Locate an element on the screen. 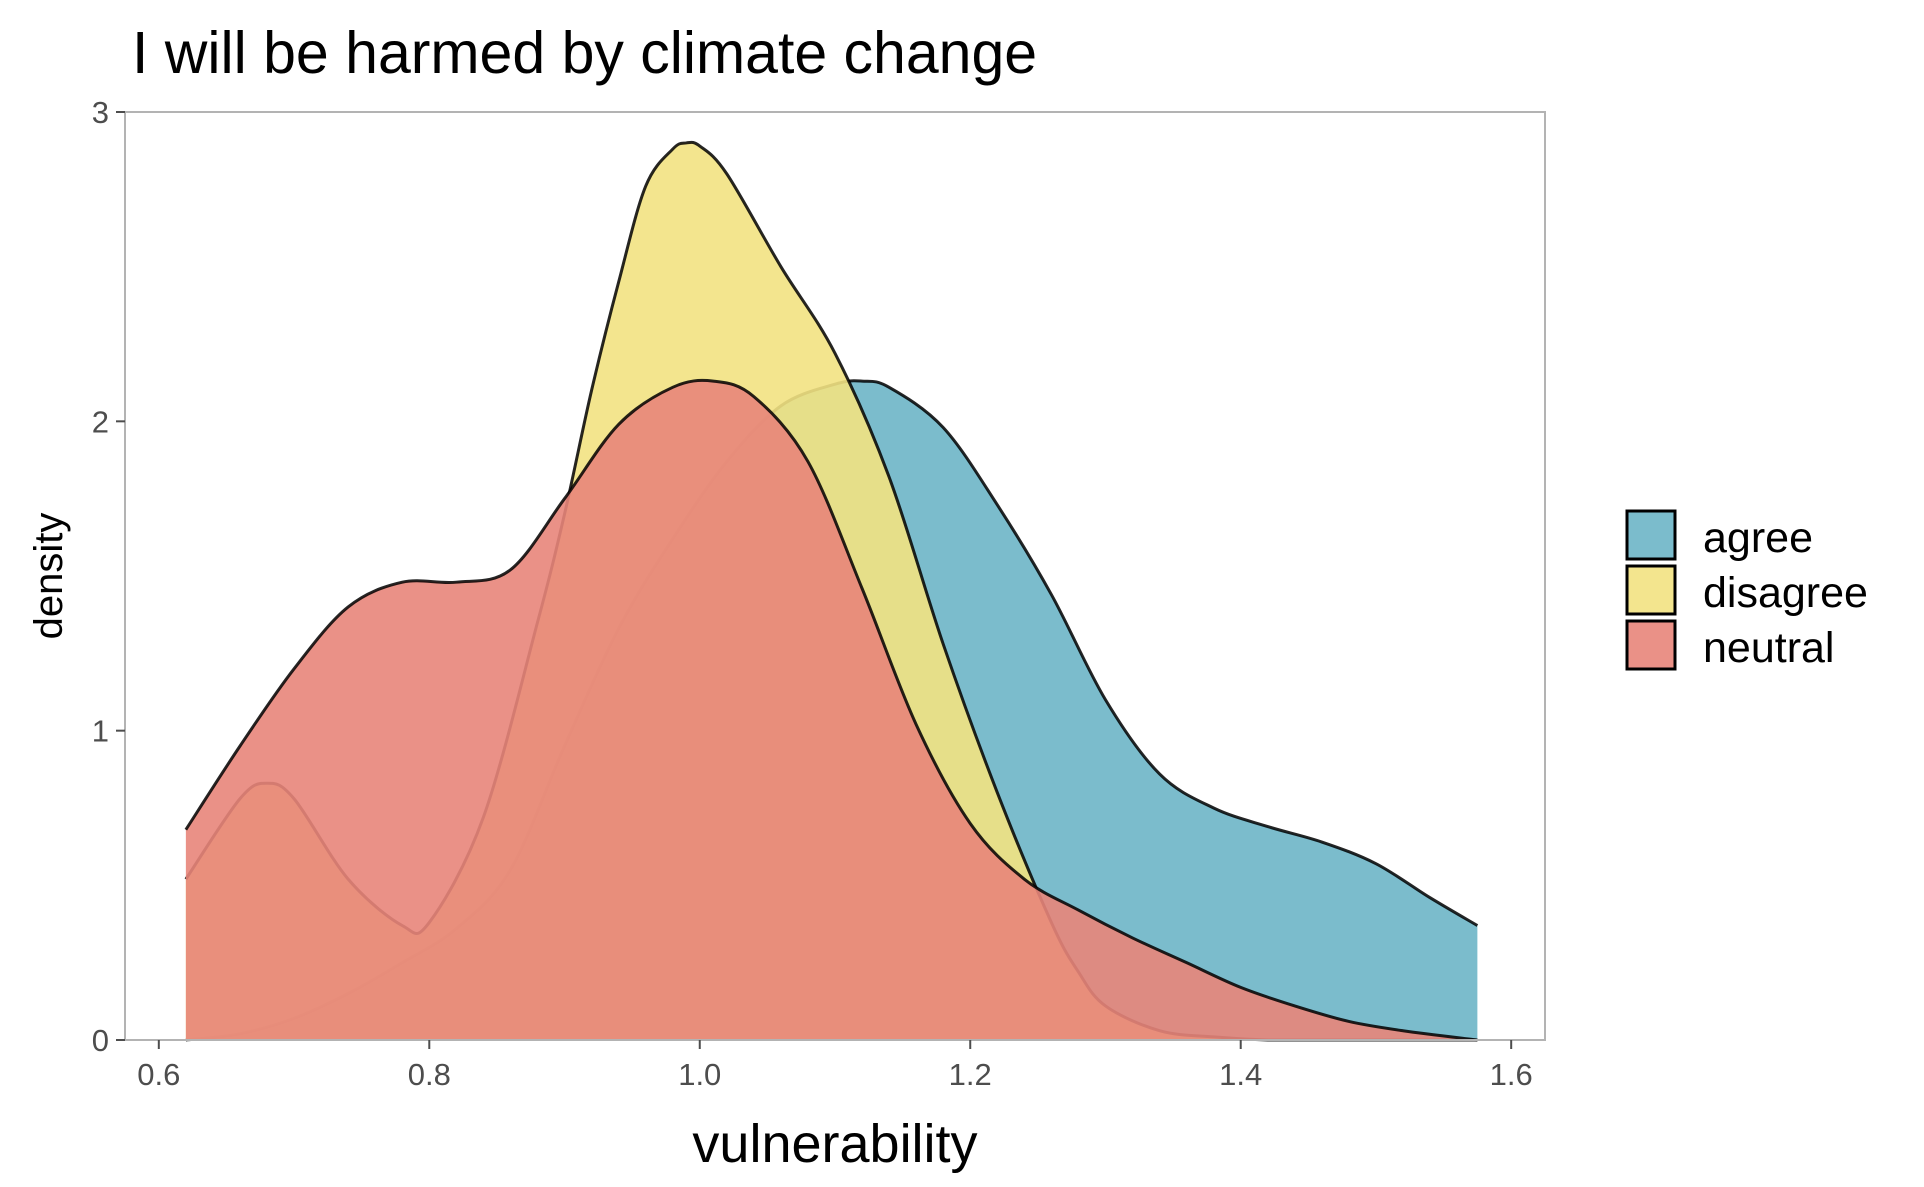 Image resolution: width=1924 pixels, height=1187 pixels. legend: agree disagree neutral is located at coordinates (1746, 590).